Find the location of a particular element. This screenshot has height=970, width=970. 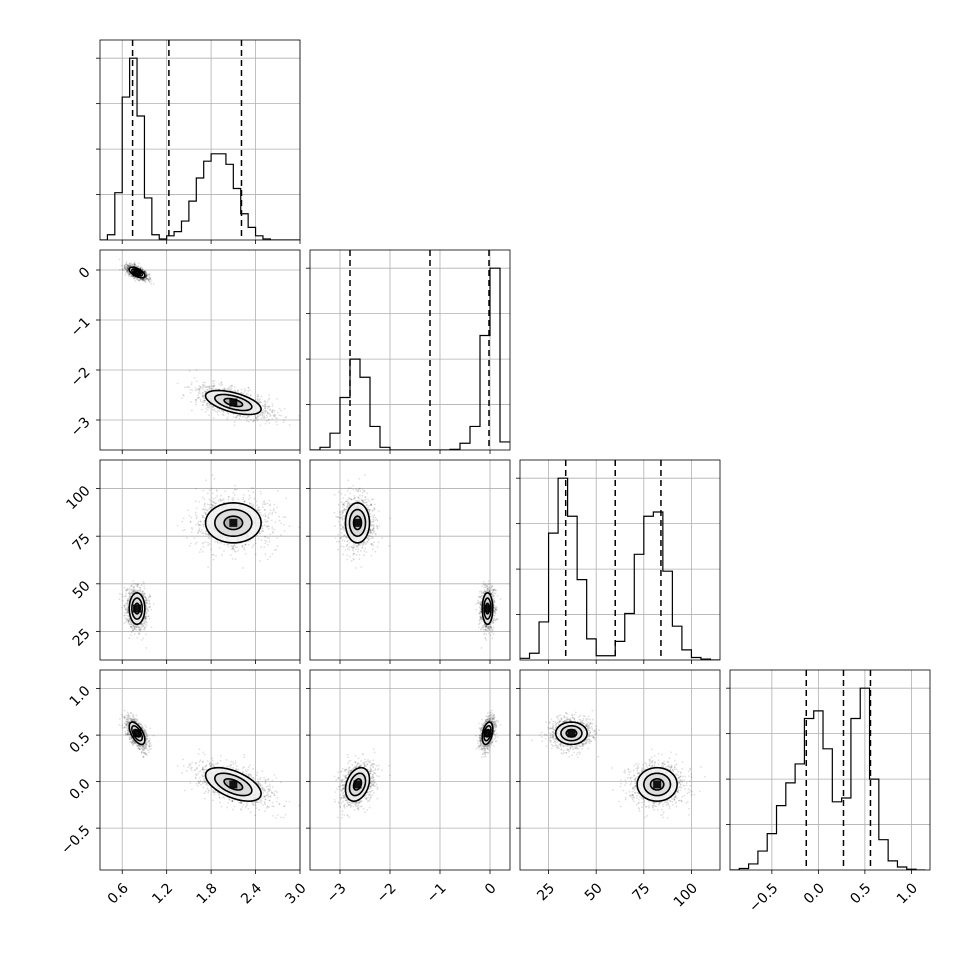

panel-r0-c0 is located at coordinates (198, 141).